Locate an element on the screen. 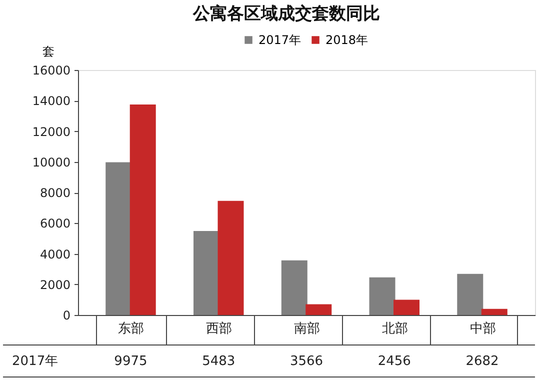 Image resolution: width=557 pixels, height=380 pixels. data-label: 3566 is located at coordinates (307, 361).